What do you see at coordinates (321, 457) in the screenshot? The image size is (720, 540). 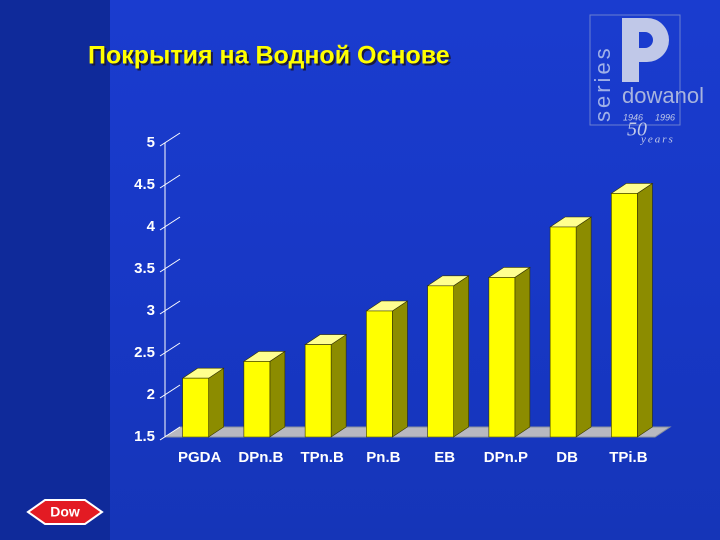 I see `x-tick-label: TPn.B` at bounding box center [321, 457].